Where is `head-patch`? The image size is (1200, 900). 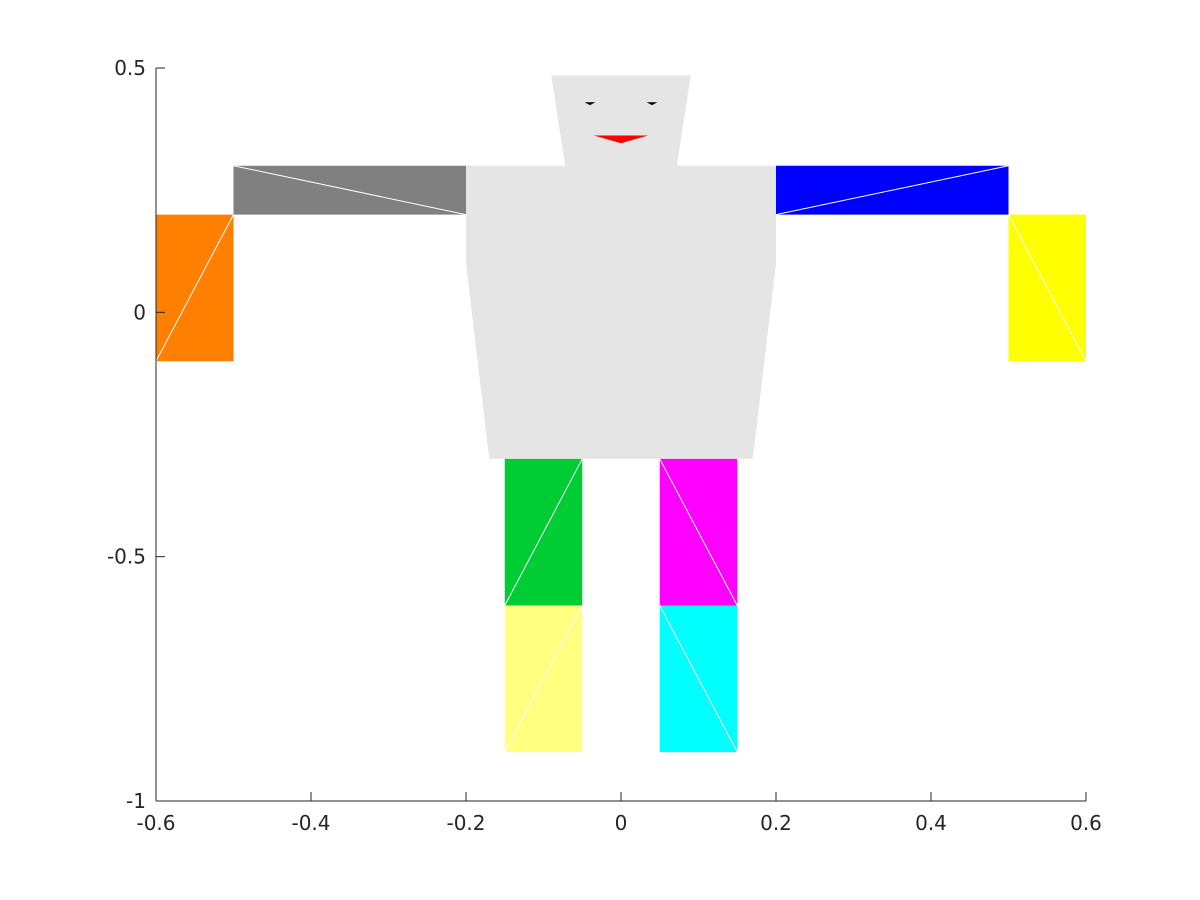
head-patch is located at coordinates (621, 120).